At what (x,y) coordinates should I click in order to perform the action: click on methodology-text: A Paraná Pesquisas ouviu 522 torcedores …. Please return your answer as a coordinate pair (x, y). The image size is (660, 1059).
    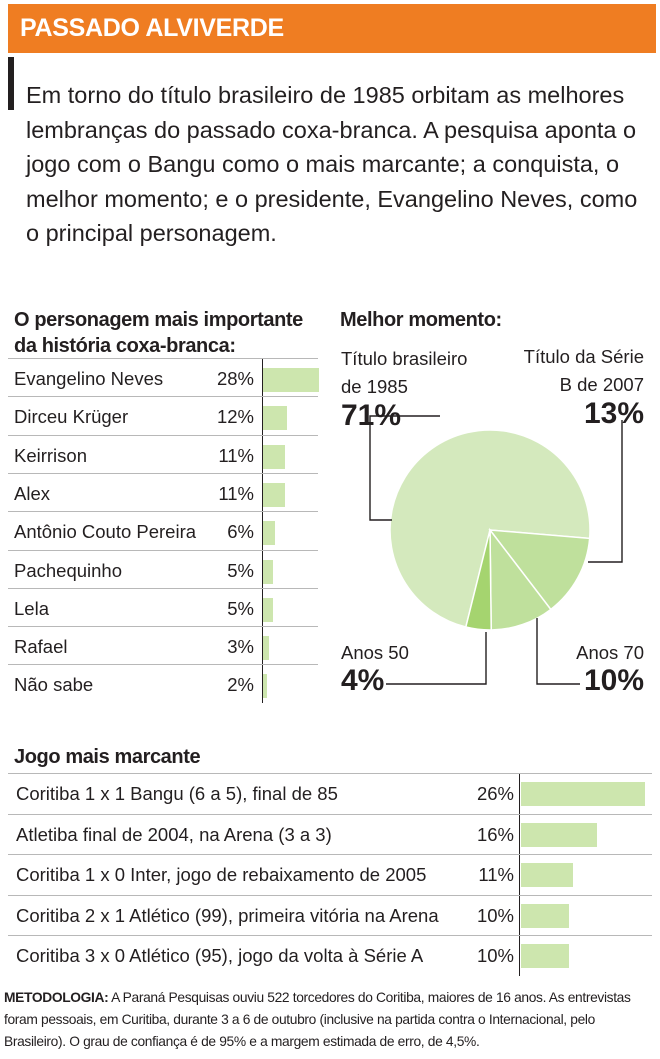
    Looking at the image, I should click on (317, 1019).